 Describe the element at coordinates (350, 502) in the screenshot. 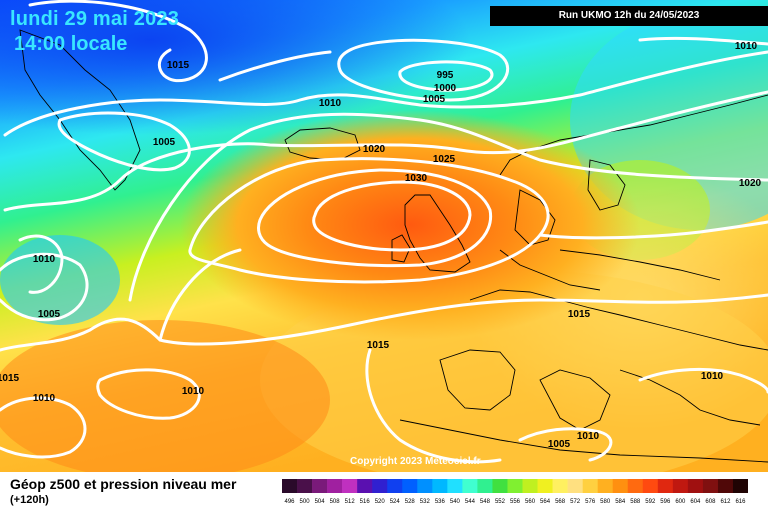

I see `scale-label: 512` at that location.